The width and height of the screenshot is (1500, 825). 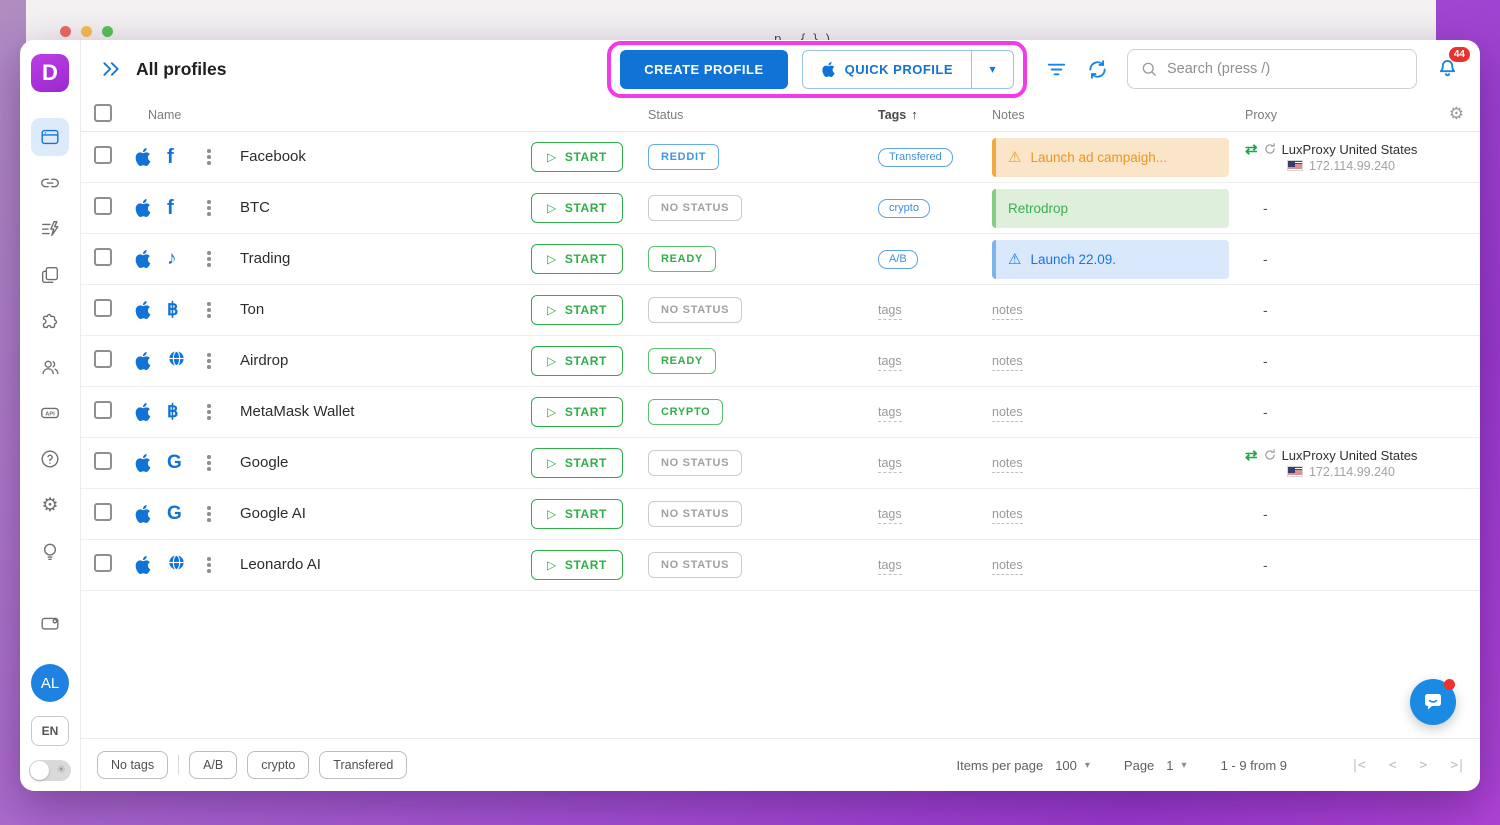 What do you see at coordinates (1285, 69) in the screenshot?
I see `search-input` at bounding box center [1285, 69].